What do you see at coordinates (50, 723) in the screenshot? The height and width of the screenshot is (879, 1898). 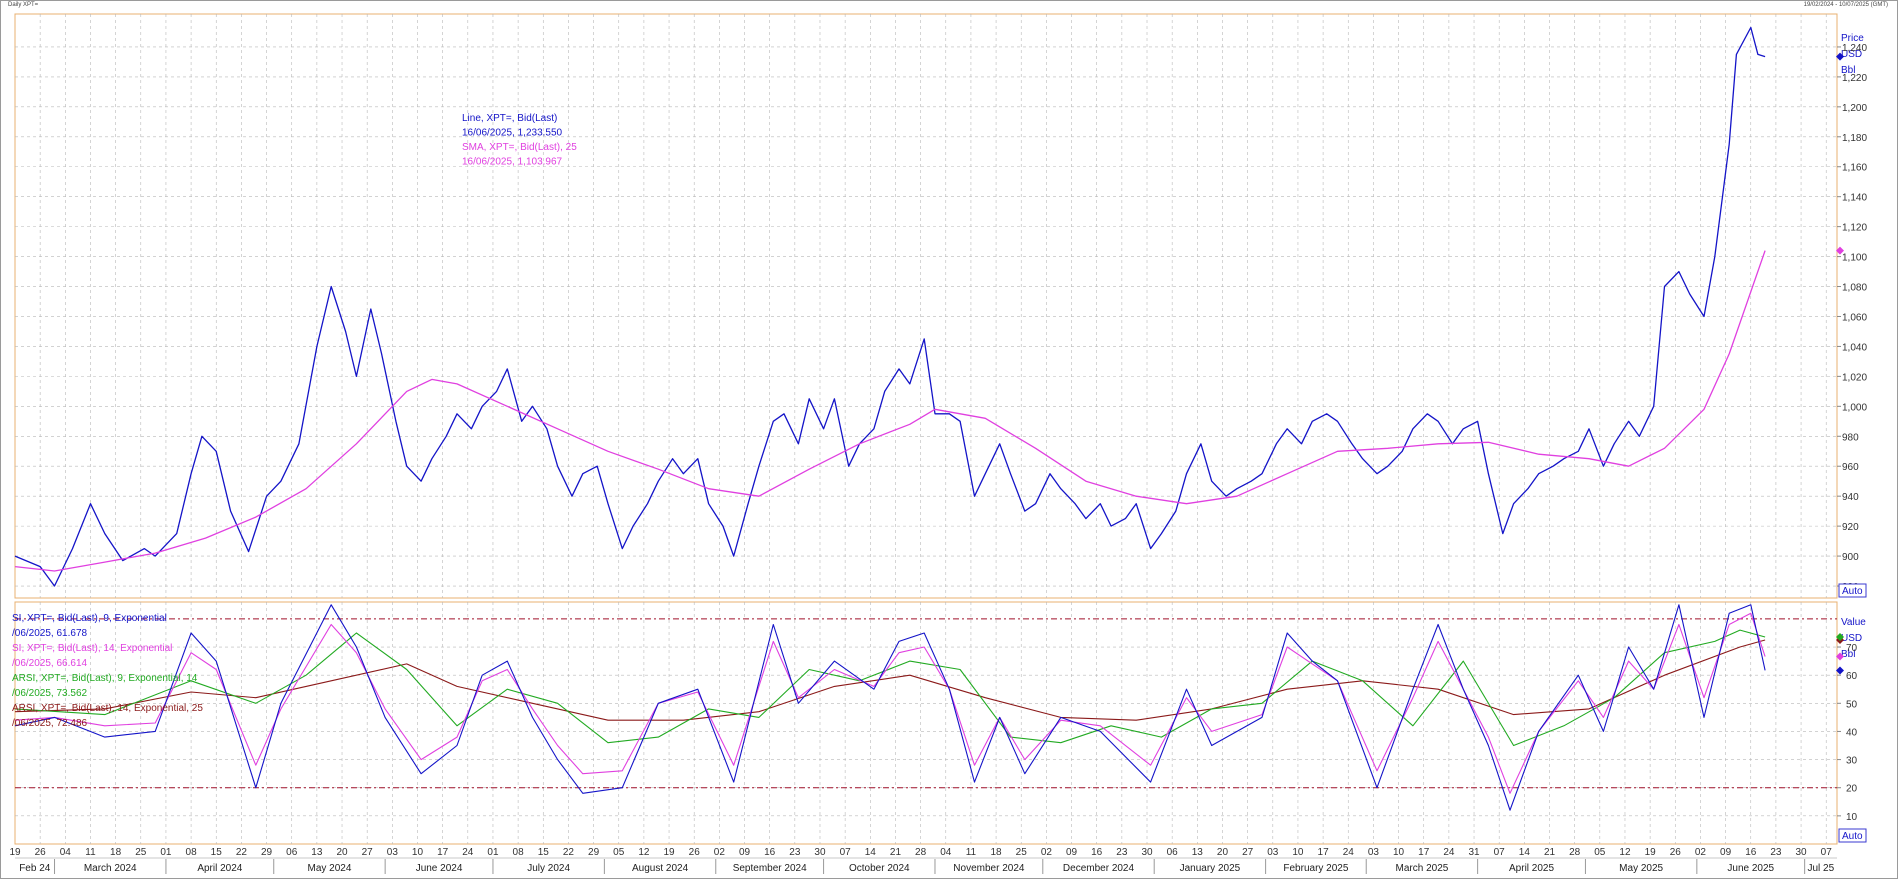 I see `rsi-legend-entry: /06/2025, 72.486` at bounding box center [50, 723].